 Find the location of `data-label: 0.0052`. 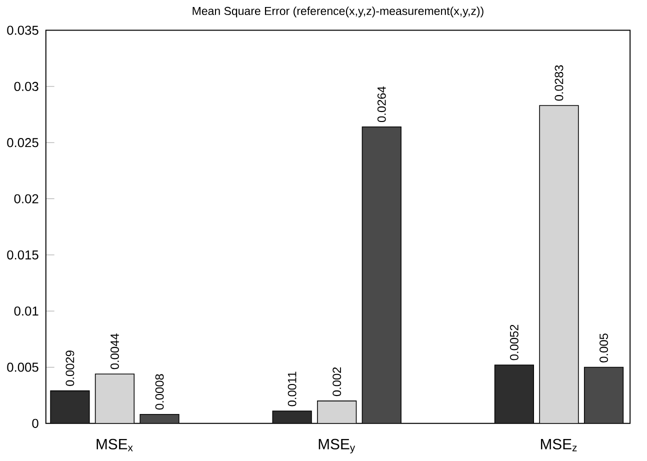

data-label: 0.0052 is located at coordinates (514, 342).